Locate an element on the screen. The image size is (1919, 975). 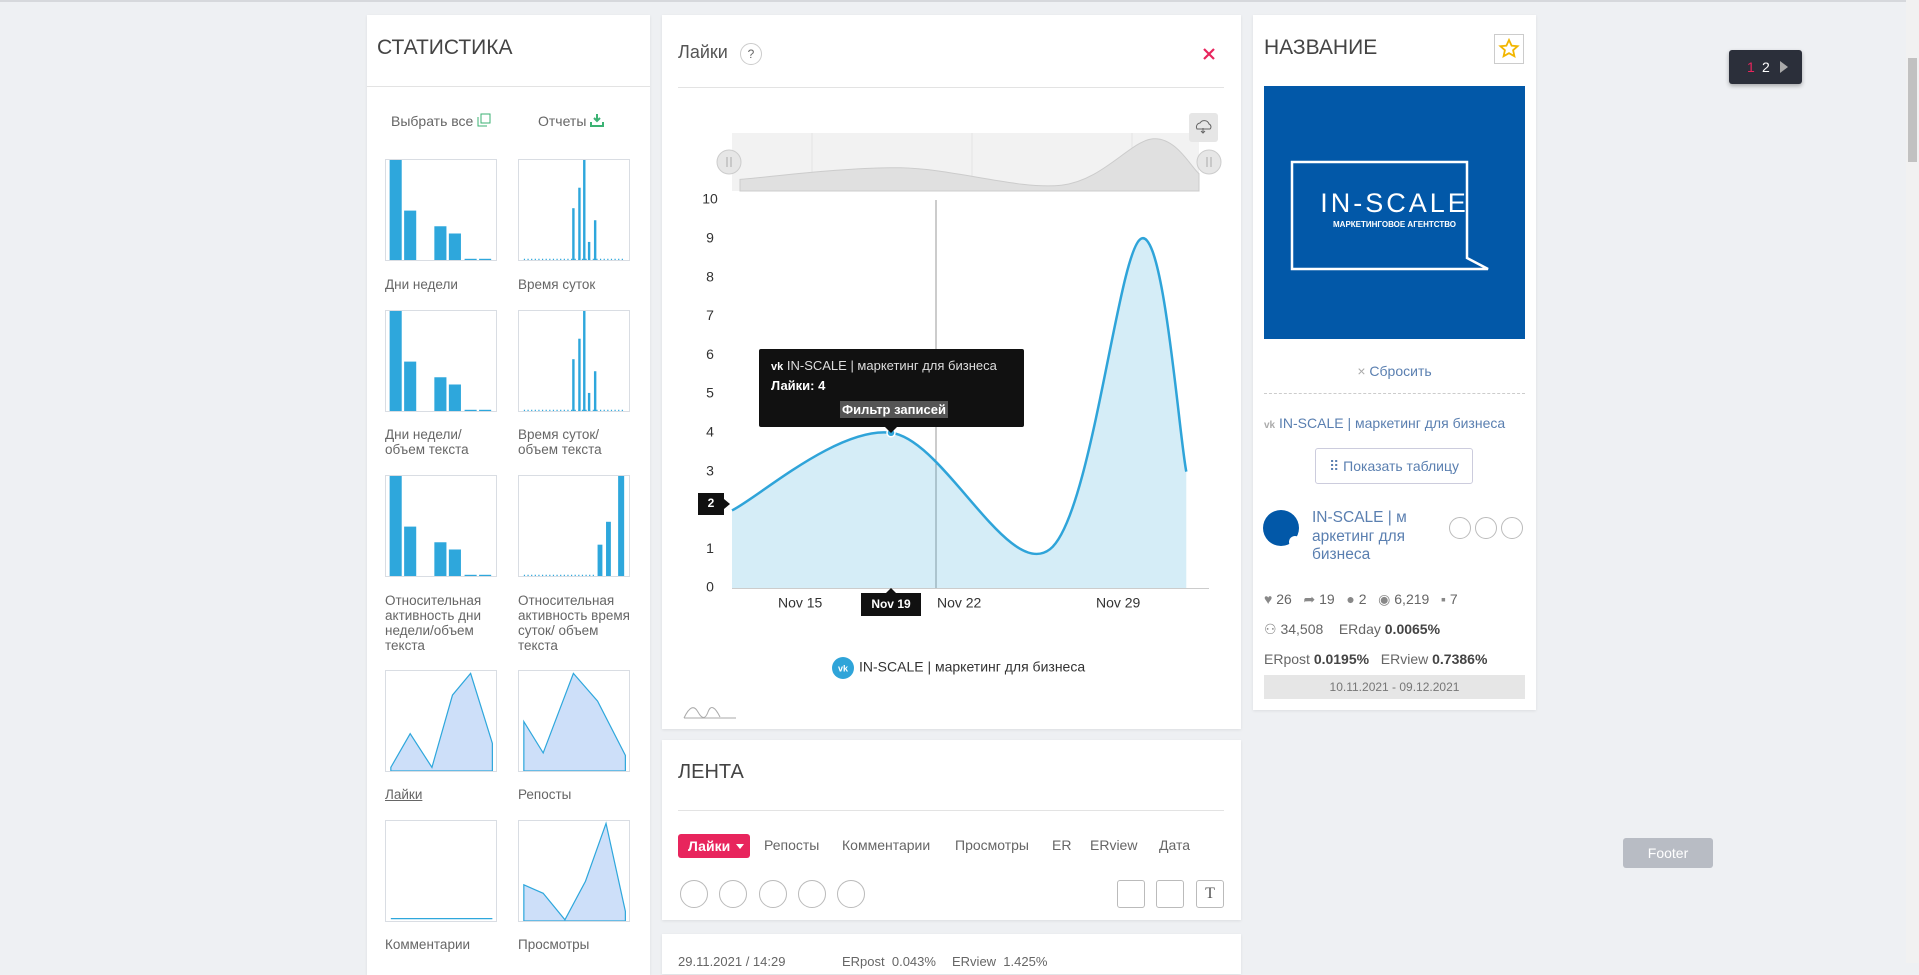
help-button: ? is located at coordinates (751, 54).